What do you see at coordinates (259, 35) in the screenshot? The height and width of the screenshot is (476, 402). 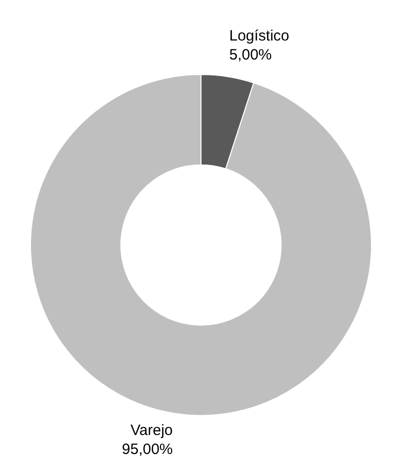 I see `slice-label: Logístico` at bounding box center [259, 35].